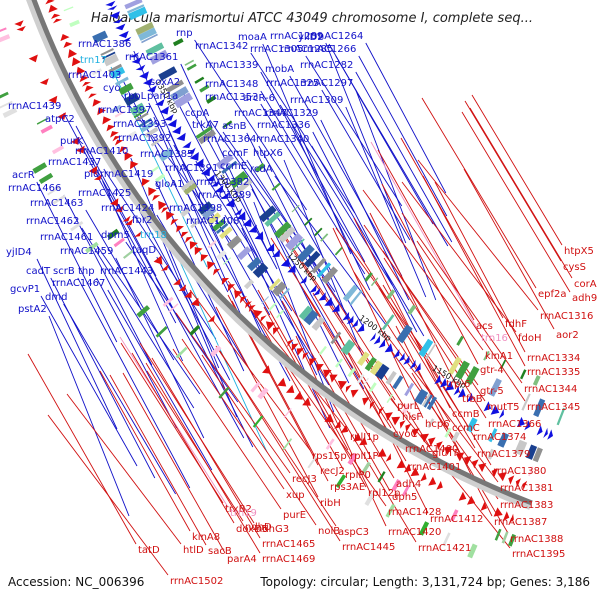 Image resolution: width=600 pixels, height=600 pixels. I want to click on forward-gene-label: rrnAC1439, so click(34, 106).